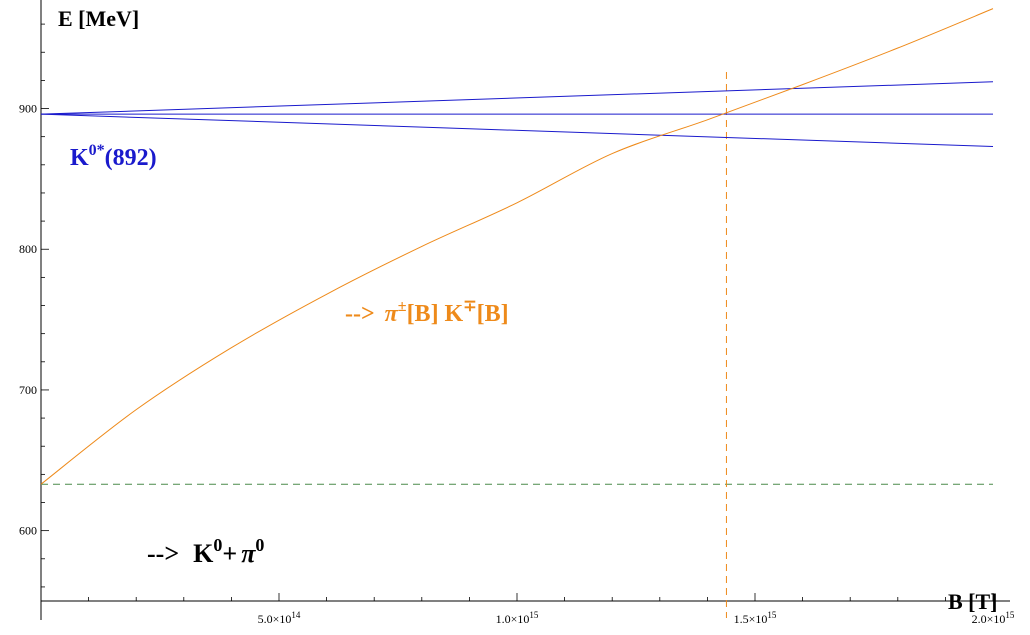 Image resolution: width=1030 pixels, height=635 pixels. Describe the element at coordinates (28, 390) in the screenshot. I see `y-tick-label: 700` at that location.